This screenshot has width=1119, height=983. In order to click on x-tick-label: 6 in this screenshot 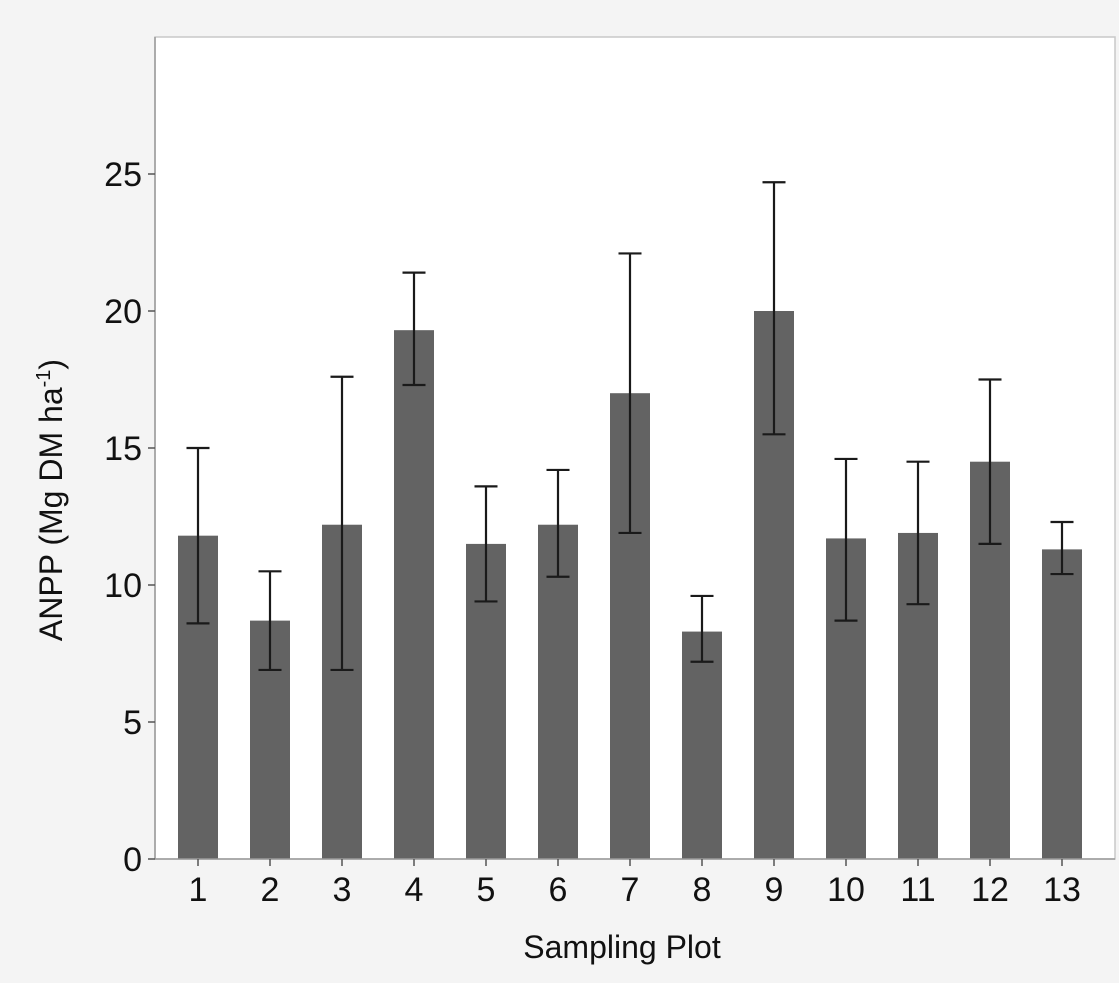, I will do `click(558, 890)`.